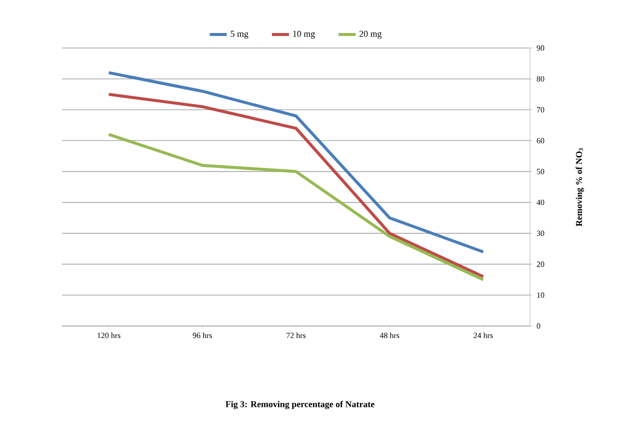 This screenshot has width=627, height=435. I want to click on legend-label: 20 mg, so click(370, 34).